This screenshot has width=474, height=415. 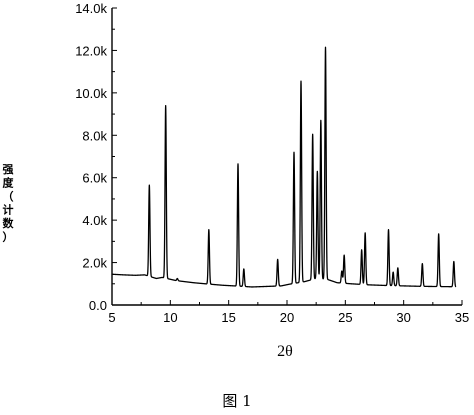 I want to click on x-tick-label: 20, so click(x=287, y=317).